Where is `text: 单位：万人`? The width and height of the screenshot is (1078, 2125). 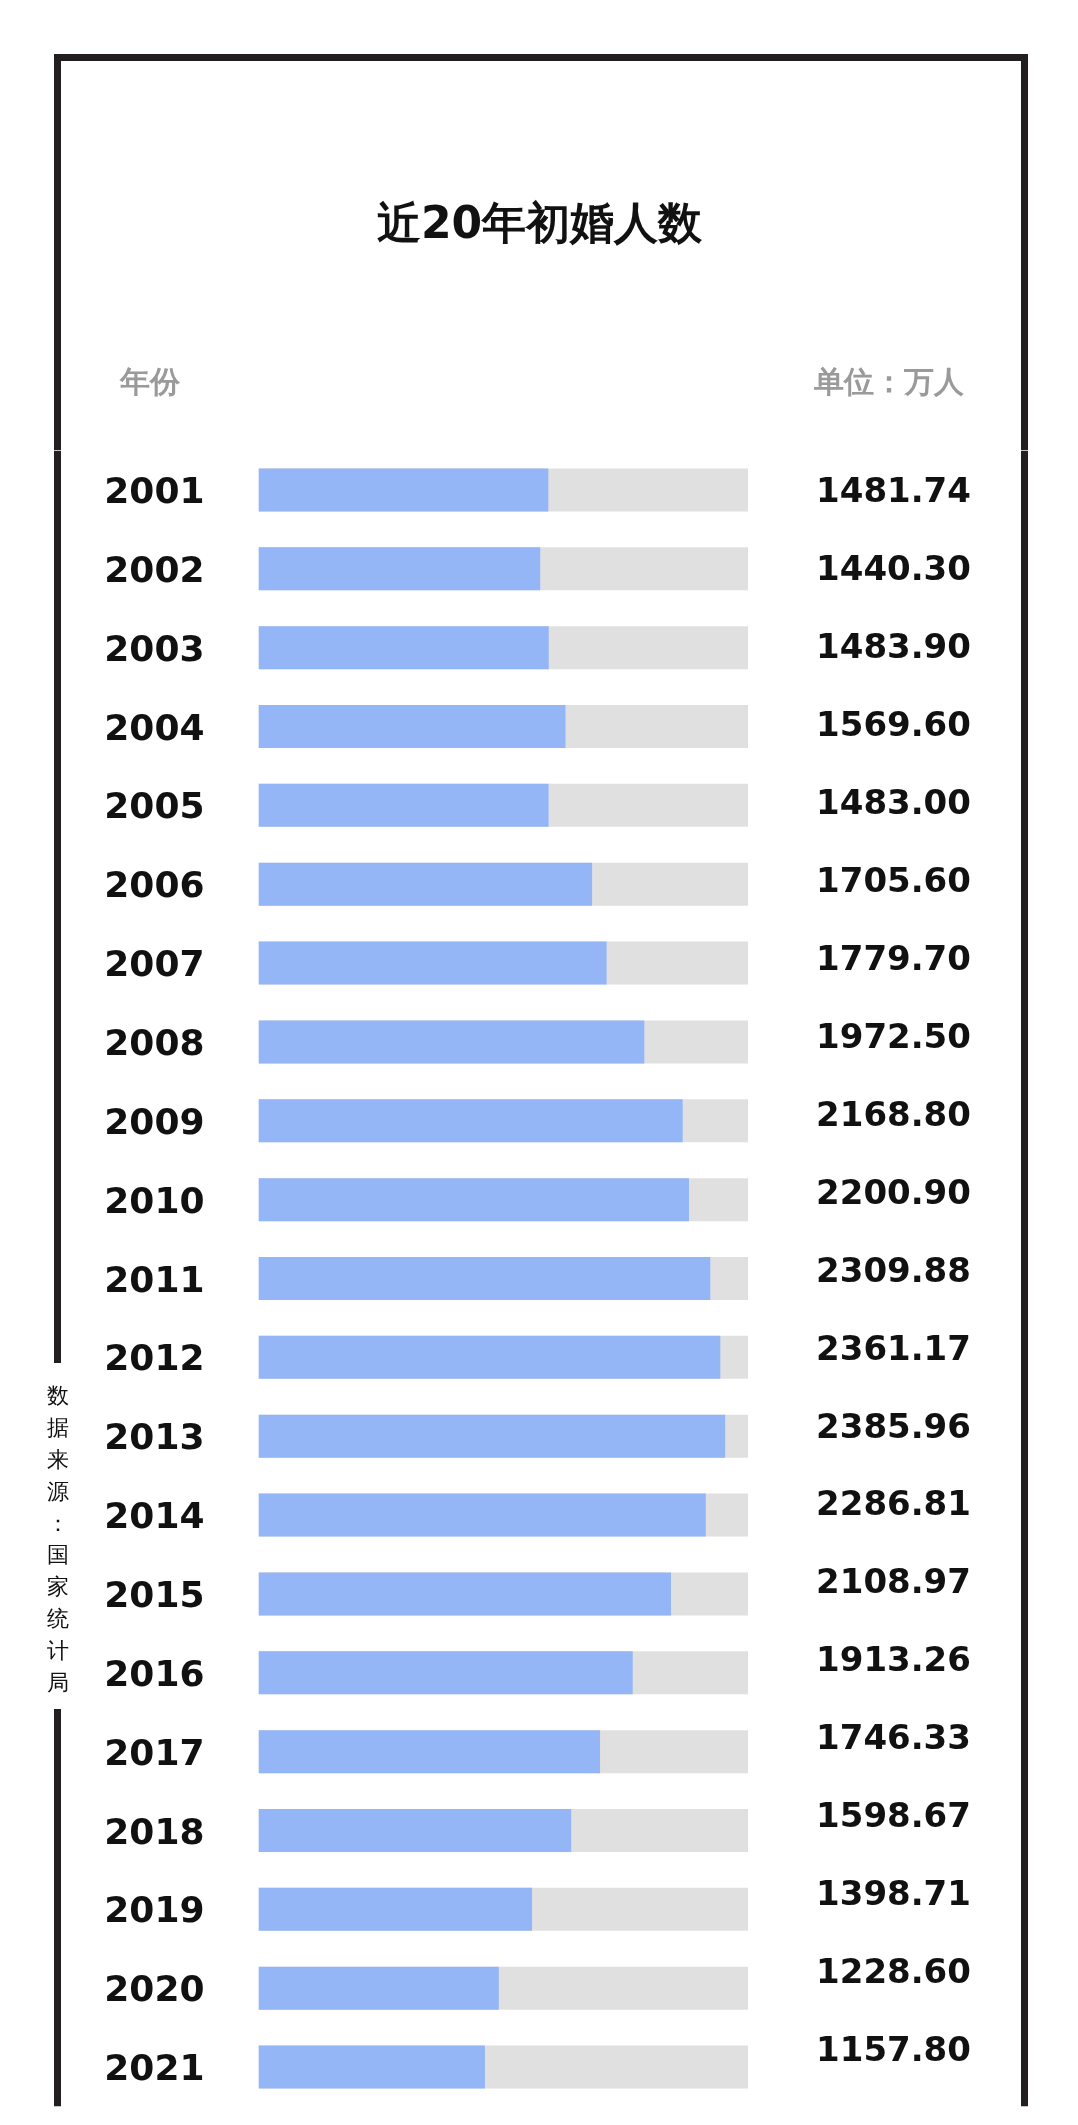 text: 单位：万人 is located at coordinates (888, 381).